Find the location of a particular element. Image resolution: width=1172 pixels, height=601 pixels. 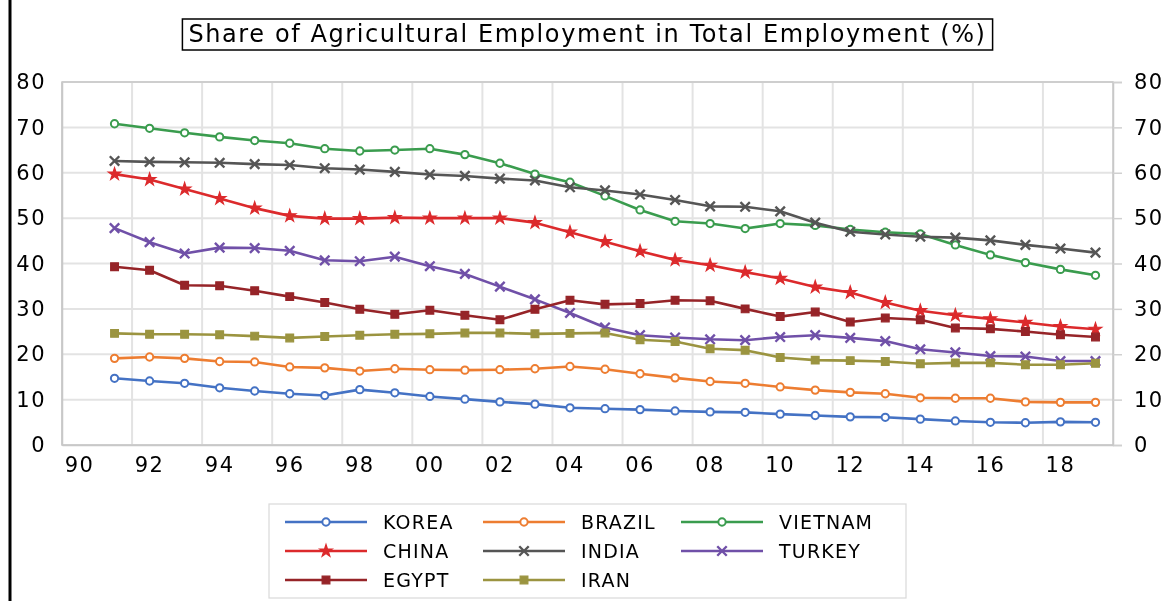

legend-label: BRAZIL is located at coordinates (618, 522).